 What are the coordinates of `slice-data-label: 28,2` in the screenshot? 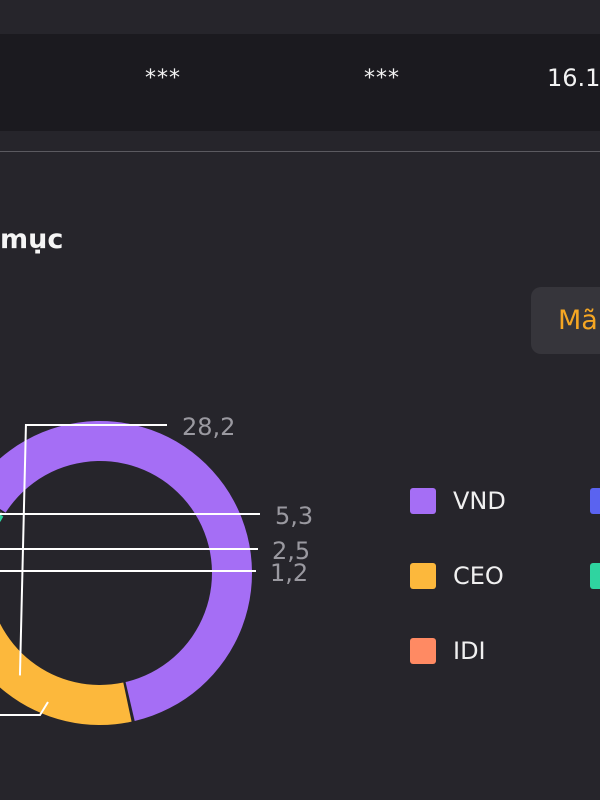 It's located at (208, 427).